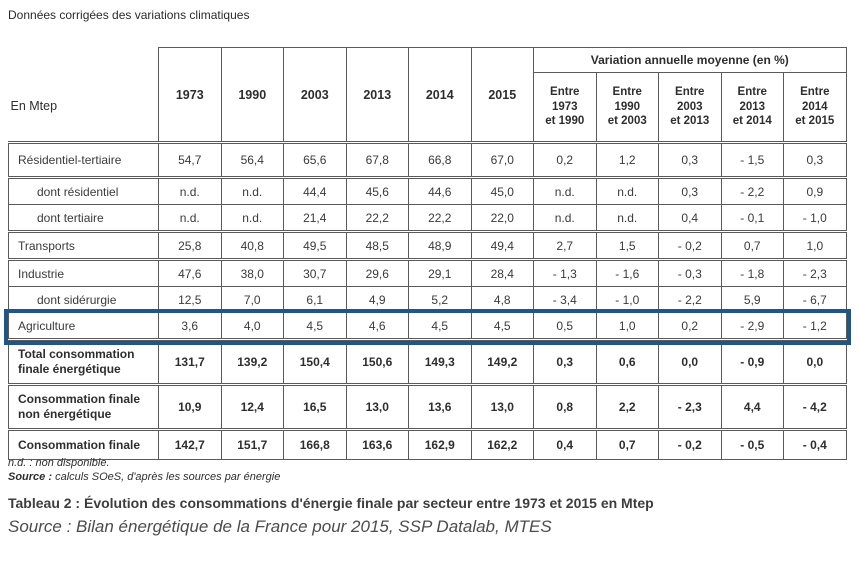 The image size is (859, 570). What do you see at coordinates (315, 444) in the screenshot?
I see `value-cell: 166,8` at bounding box center [315, 444].